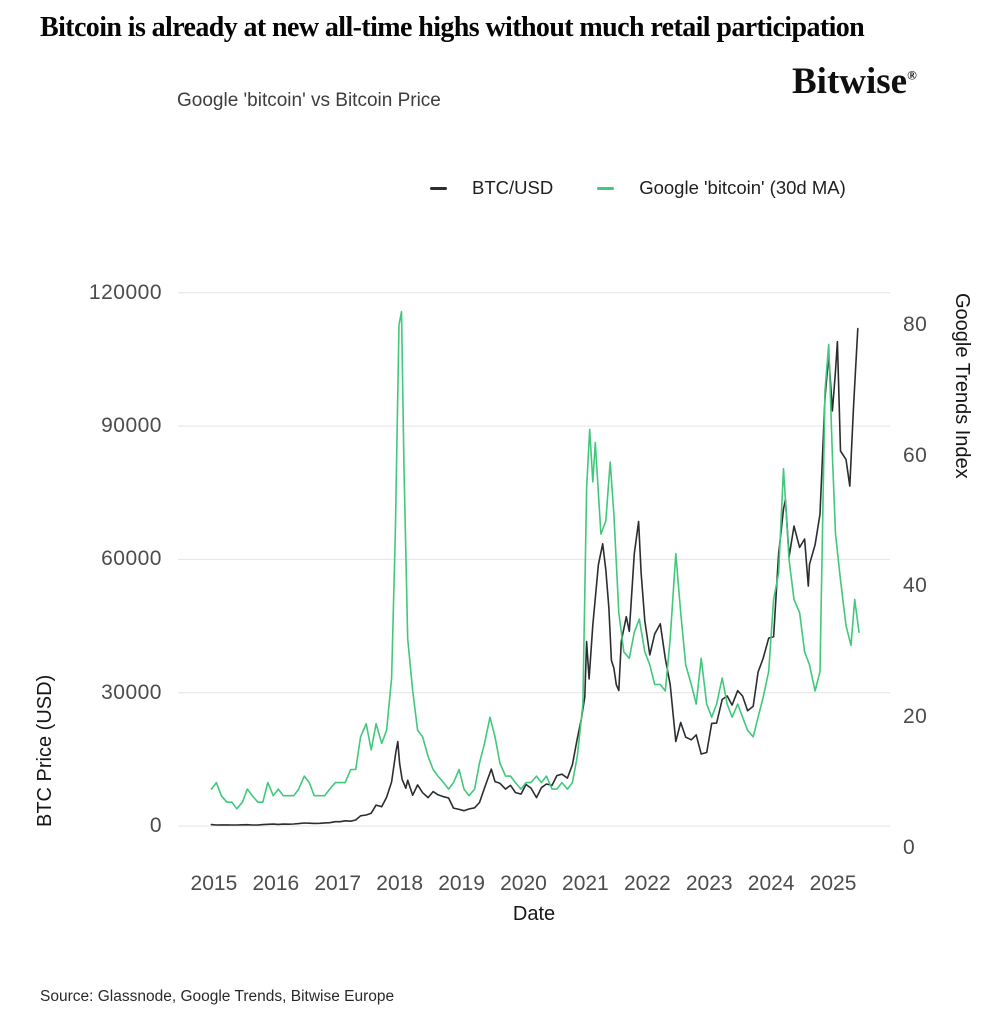  Describe the element at coordinates (915, 455) in the screenshot. I see `y-right-tick-label: 60` at that location.